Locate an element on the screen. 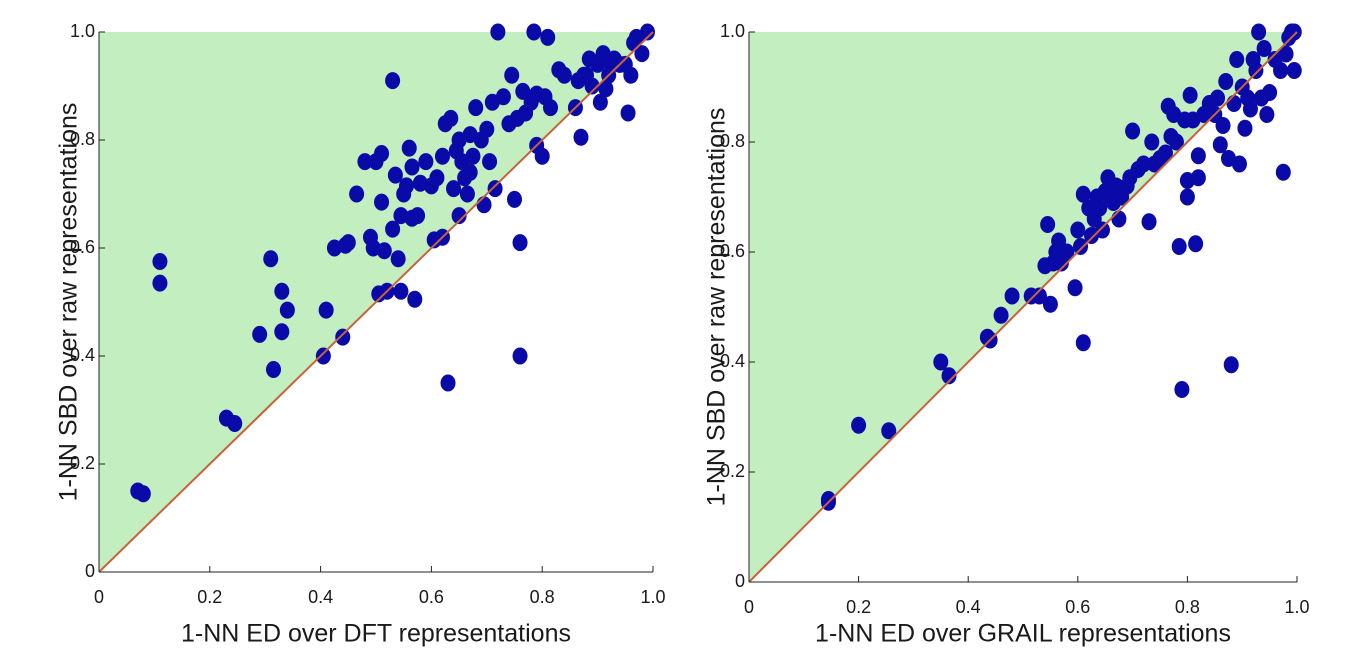  x-axis-label: 1-NN ED over DFT representations is located at coordinates (376, 634).